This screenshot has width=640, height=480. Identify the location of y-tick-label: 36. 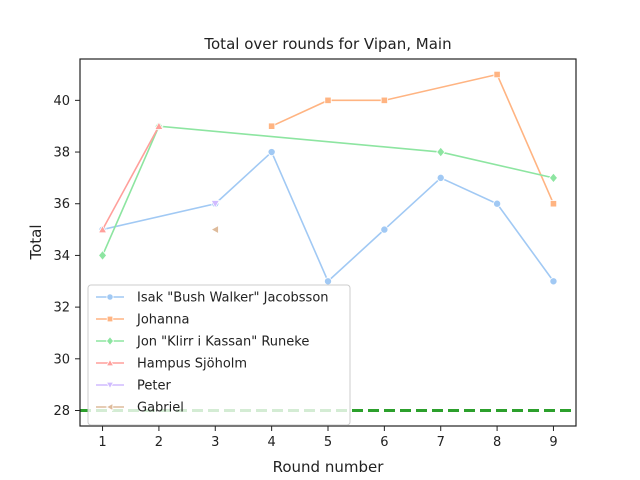
(61, 204).